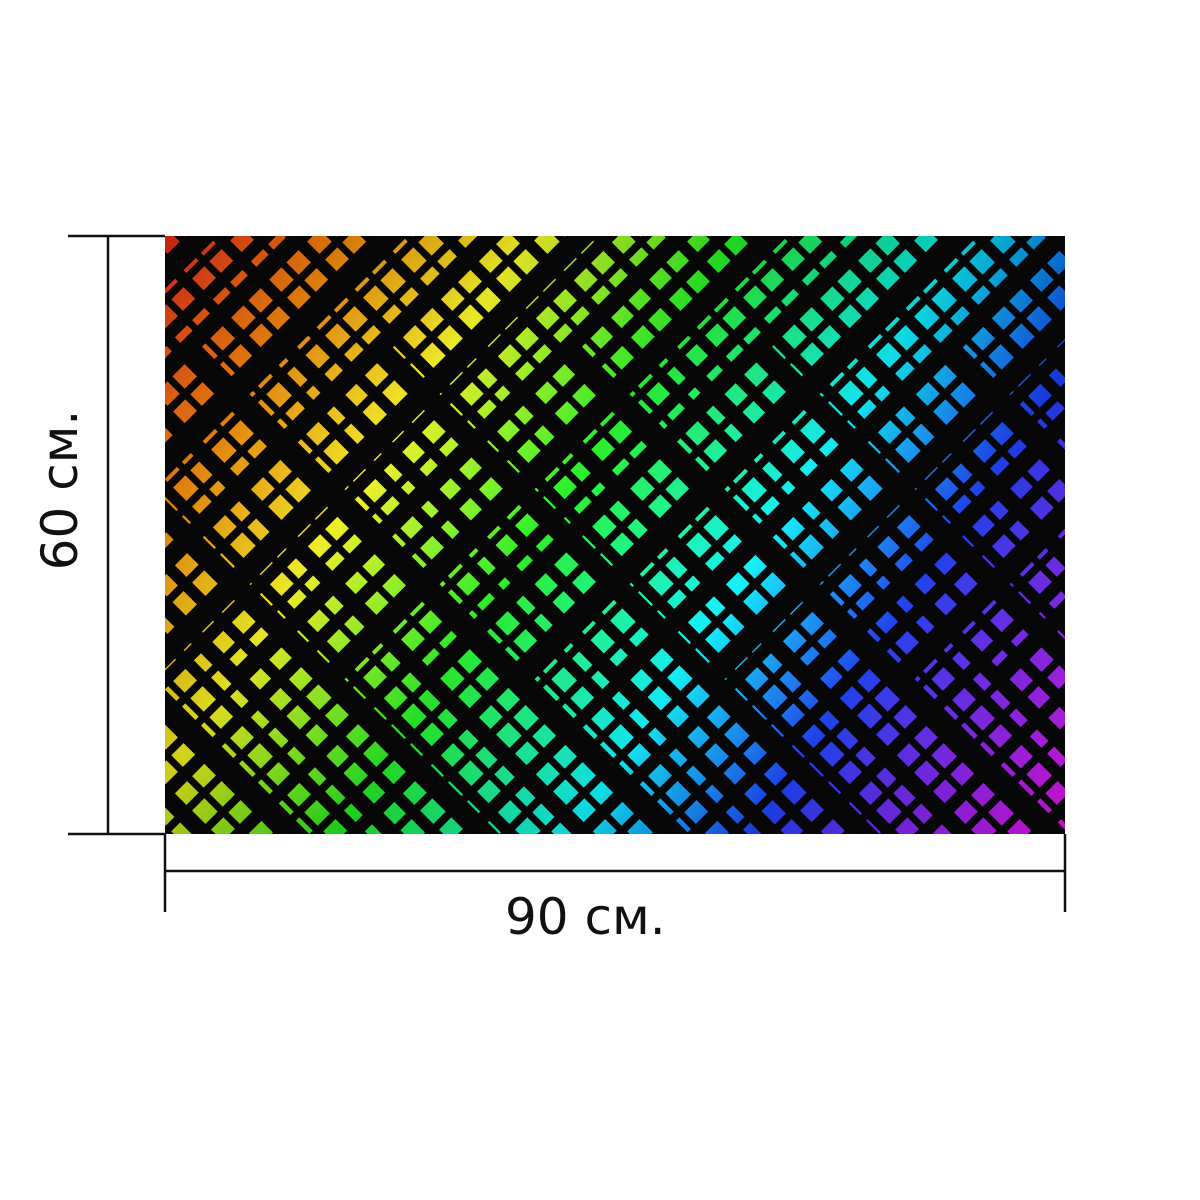 This screenshot has width=1200, height=1200. I want to click on height-label: 60 см., so click(60, 490).